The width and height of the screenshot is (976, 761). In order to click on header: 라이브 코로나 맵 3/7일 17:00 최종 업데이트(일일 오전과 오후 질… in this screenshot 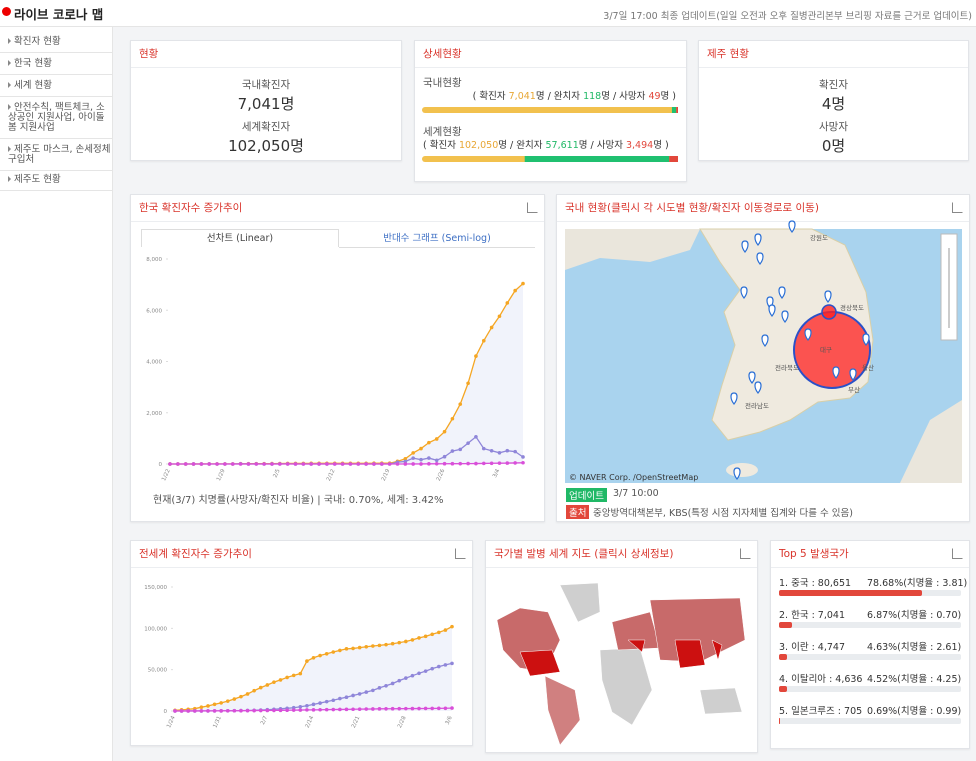, I will do `click(488, 13)`.